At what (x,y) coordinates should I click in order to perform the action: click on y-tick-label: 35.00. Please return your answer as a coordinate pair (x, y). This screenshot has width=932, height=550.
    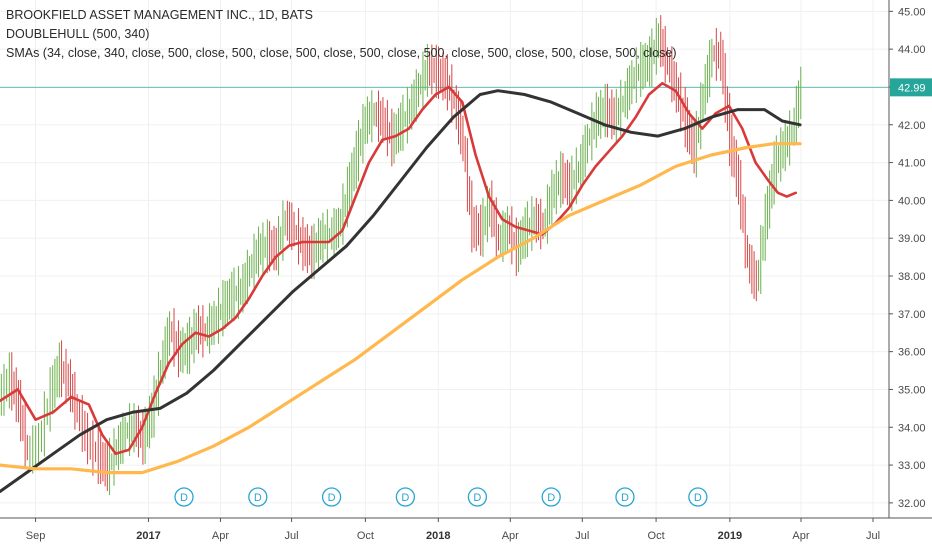
    Looking at the image, I should click on (912, 390).